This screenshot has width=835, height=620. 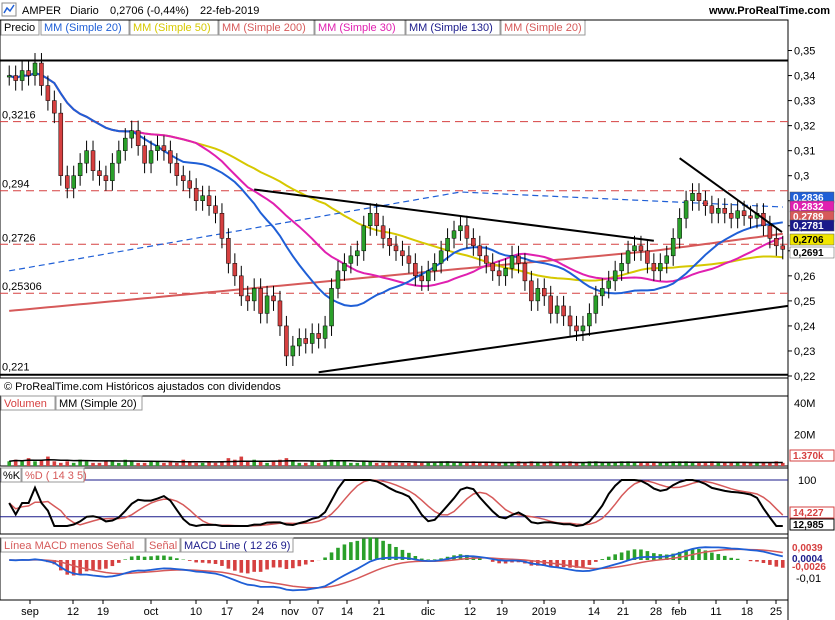 What do you see at coordinates (227, 612) in the screenshot?
I see `x-tick-label: 17` at bounding box center [227, 612].